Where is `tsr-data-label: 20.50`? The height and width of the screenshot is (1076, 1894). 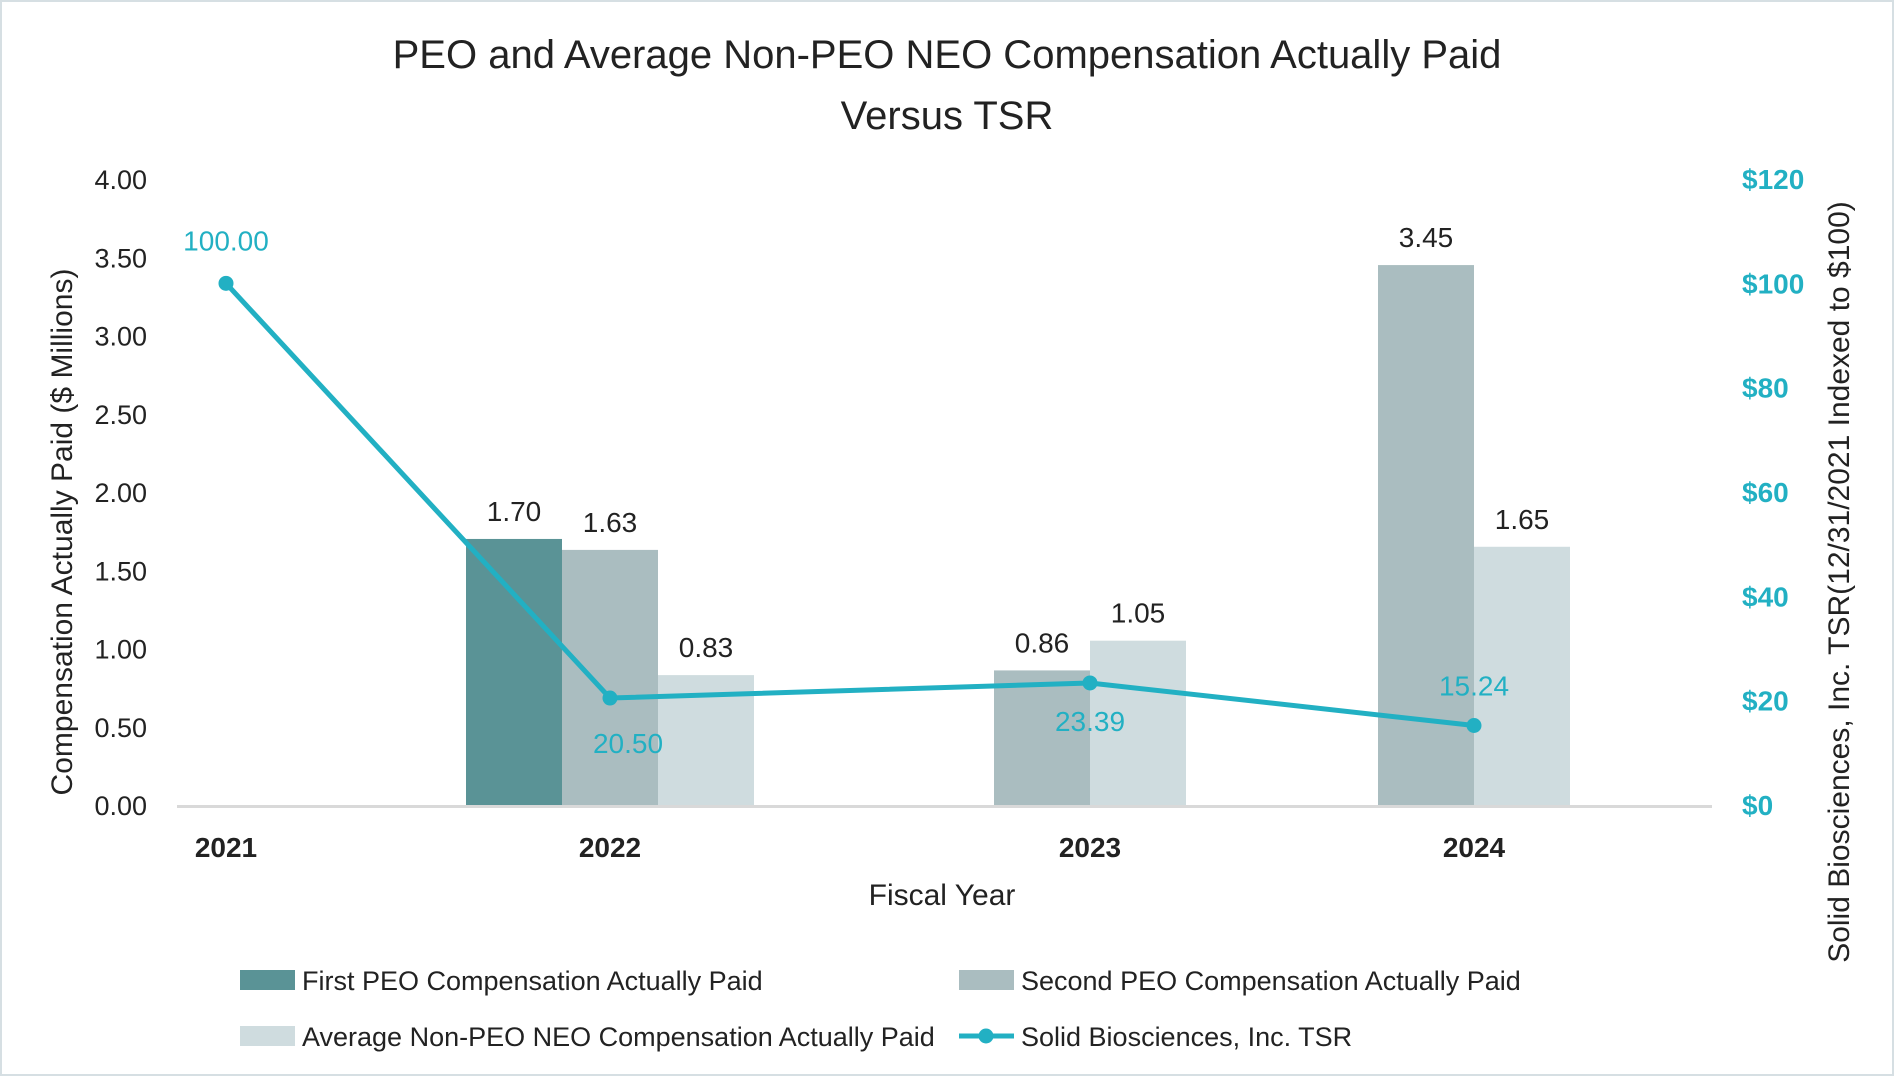
tsr-data-label: 20.50 is located at coordinates (628, 743).